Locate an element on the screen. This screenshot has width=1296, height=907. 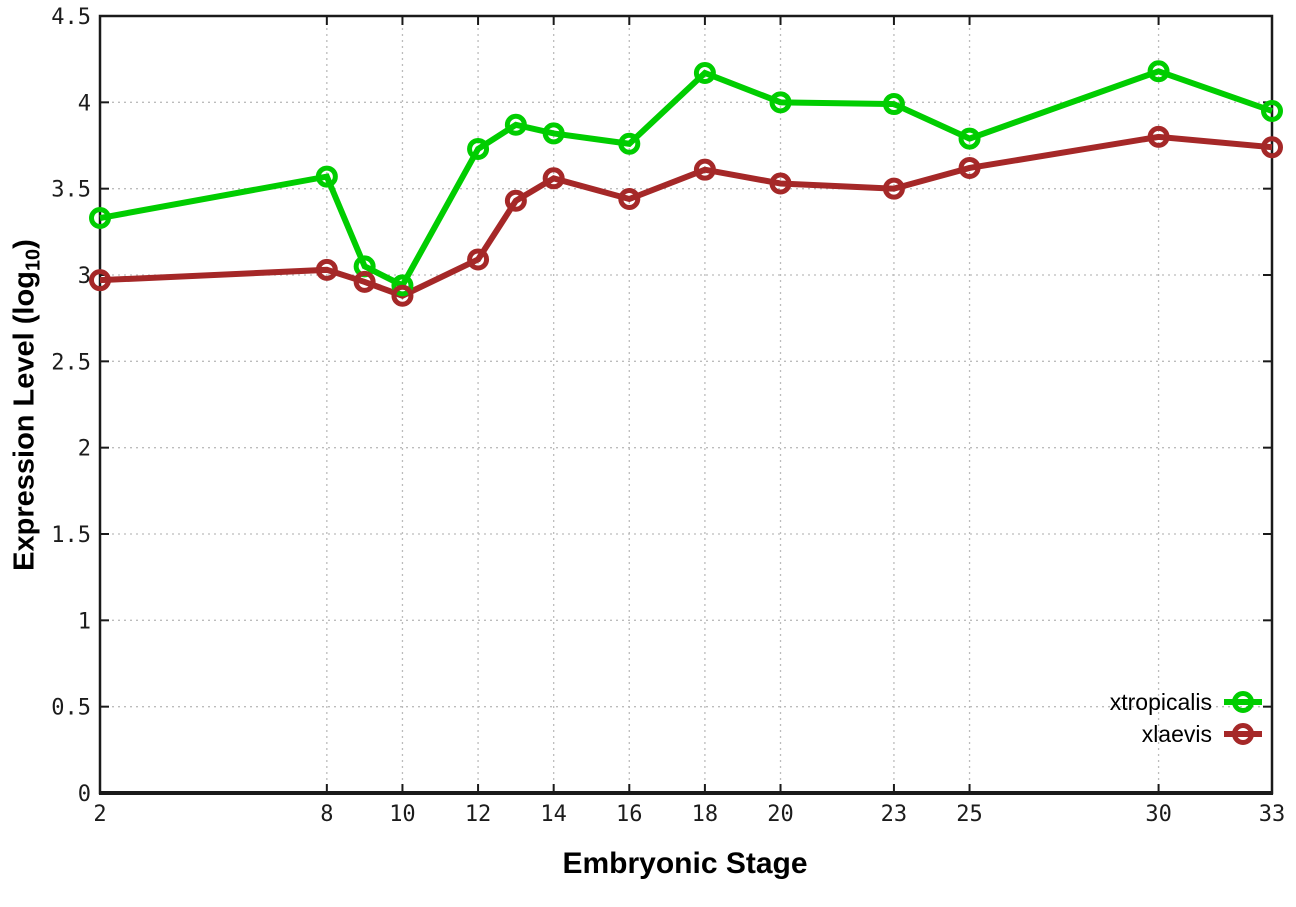
y-axis-title-close: ) is located at coordinates (24, 244).